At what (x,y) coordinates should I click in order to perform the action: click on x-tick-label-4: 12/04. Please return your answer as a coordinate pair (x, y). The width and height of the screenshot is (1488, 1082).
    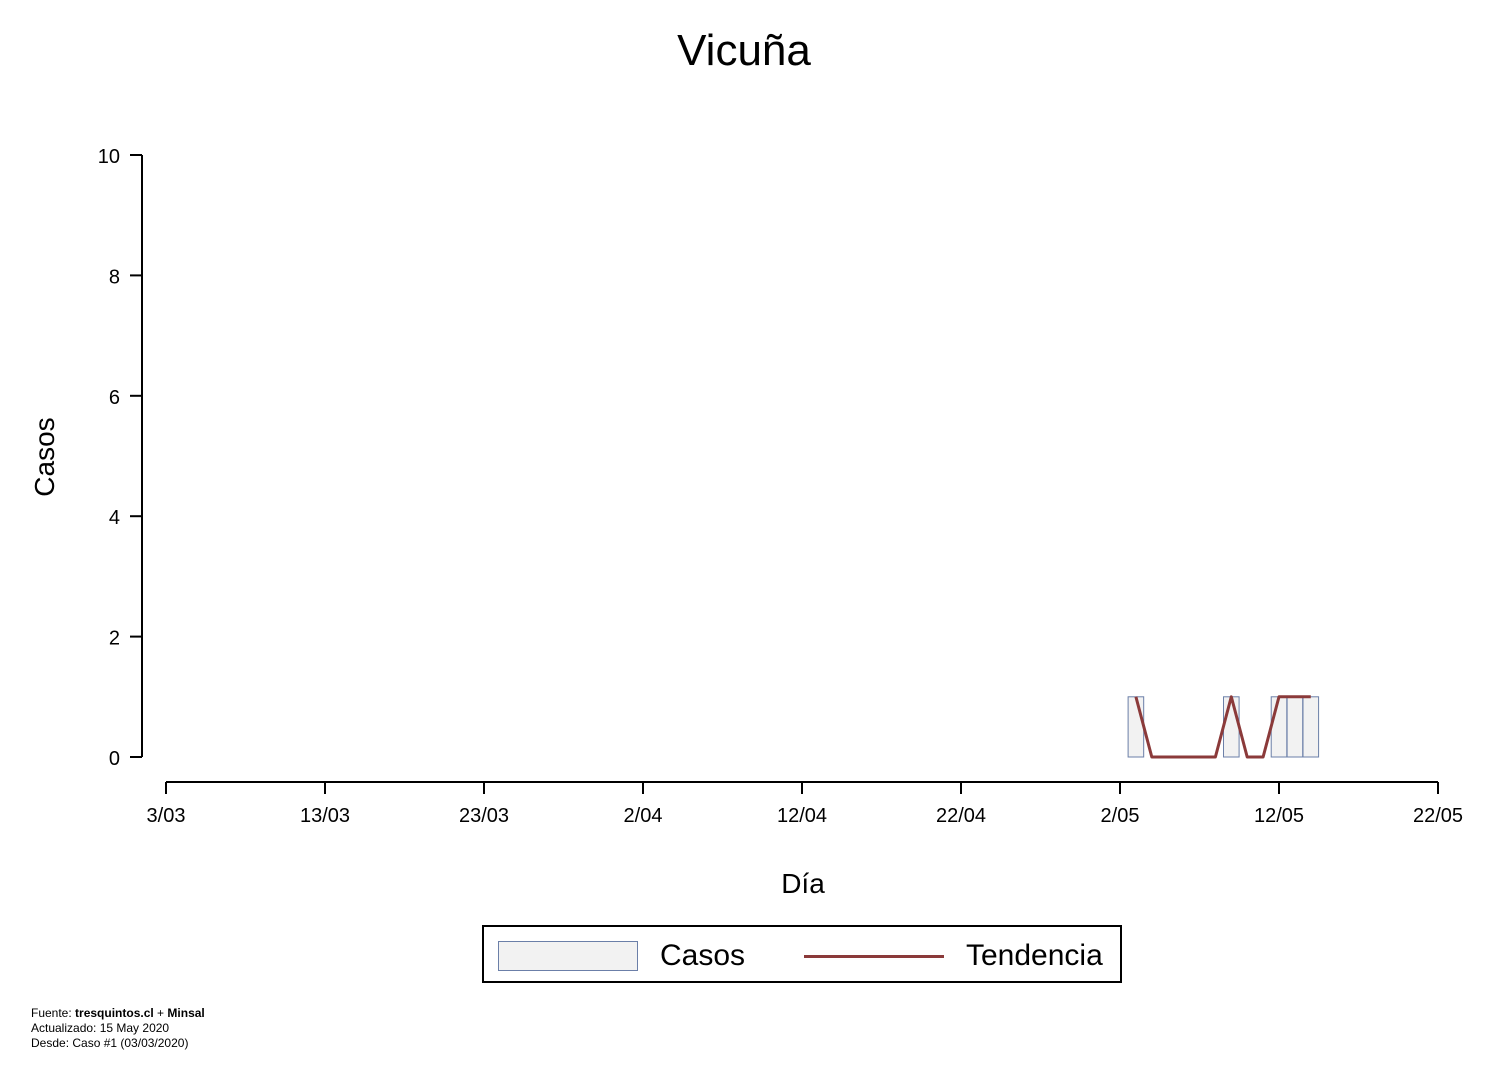
    Looking at the image, I should click on (802, 816).